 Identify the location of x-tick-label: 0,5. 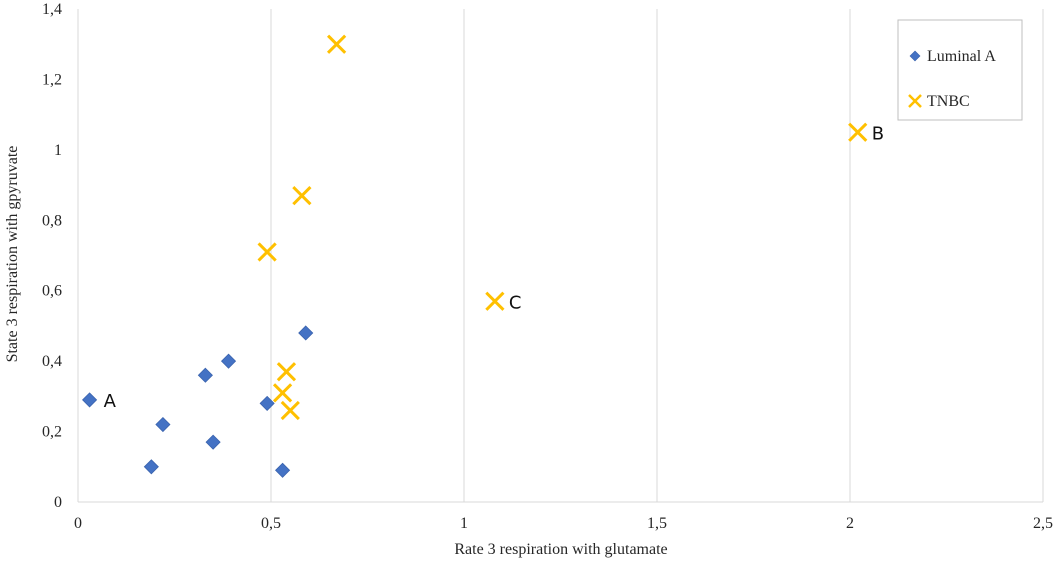
(271, 523).